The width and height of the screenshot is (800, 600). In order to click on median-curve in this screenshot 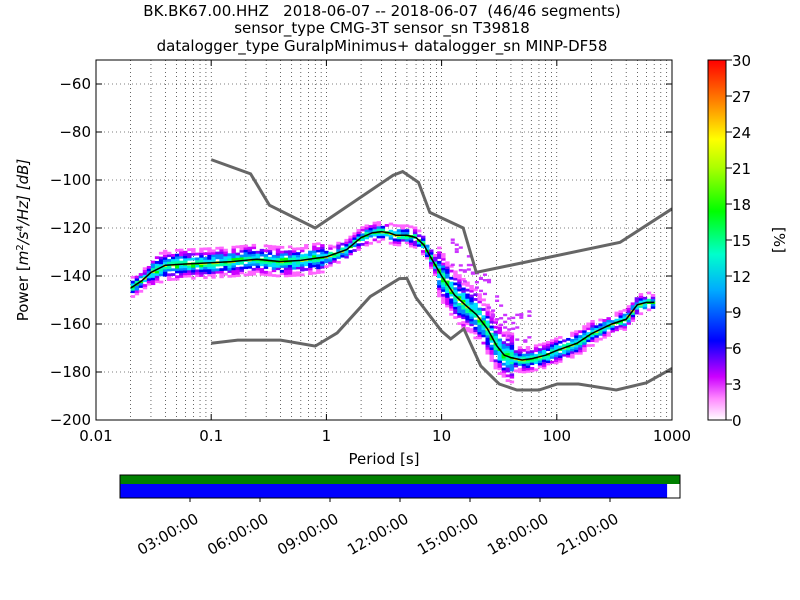, I will do `click(392, 295)`.